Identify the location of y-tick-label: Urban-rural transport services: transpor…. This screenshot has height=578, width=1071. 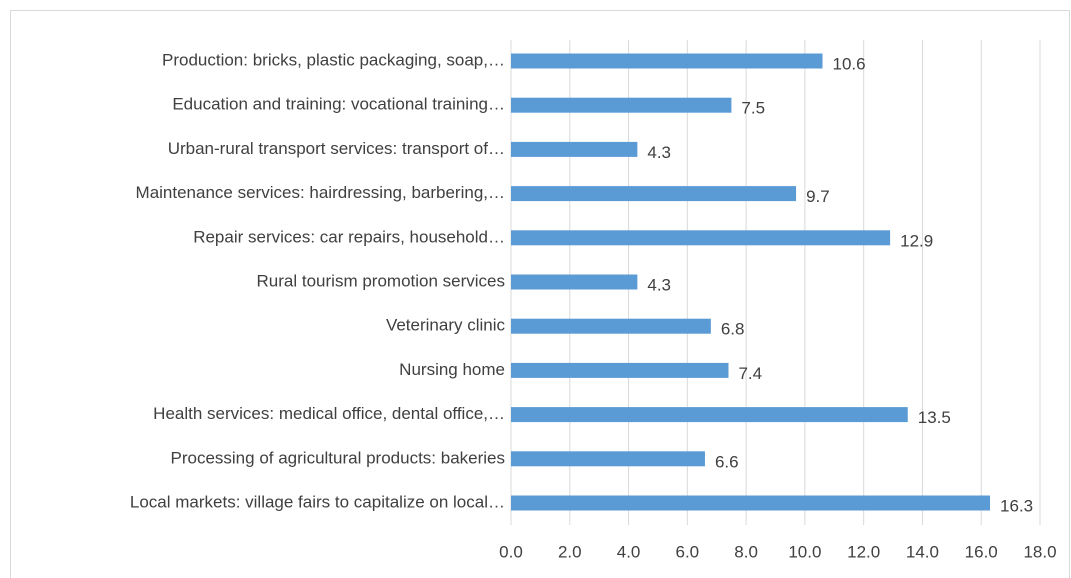
(336, 148).